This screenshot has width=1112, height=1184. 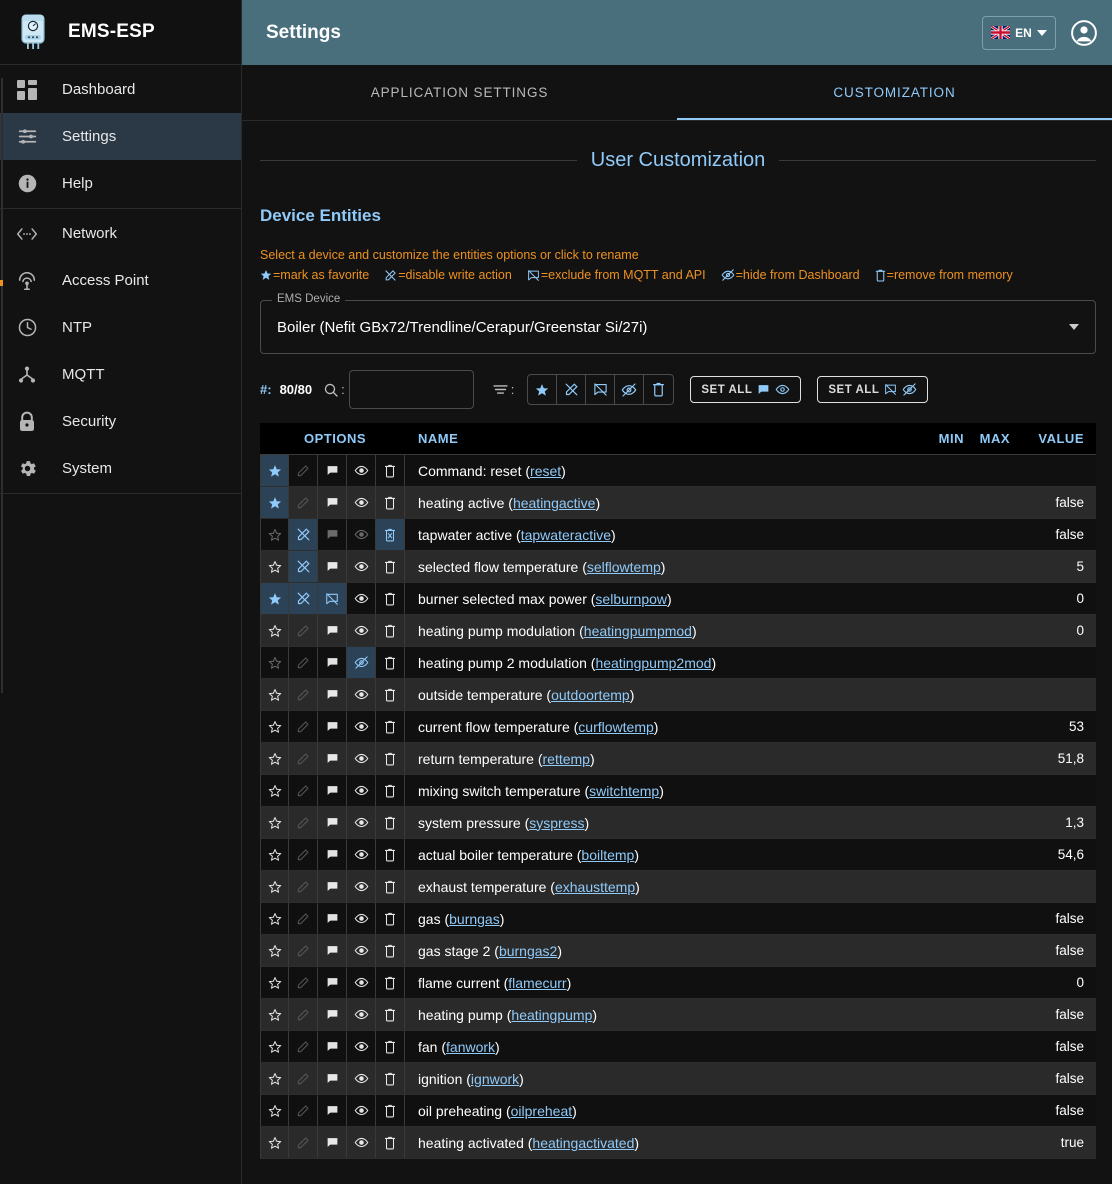 I want to click on table-row: return temperature (rettemp) 51,8, so click(x=678, y=759).